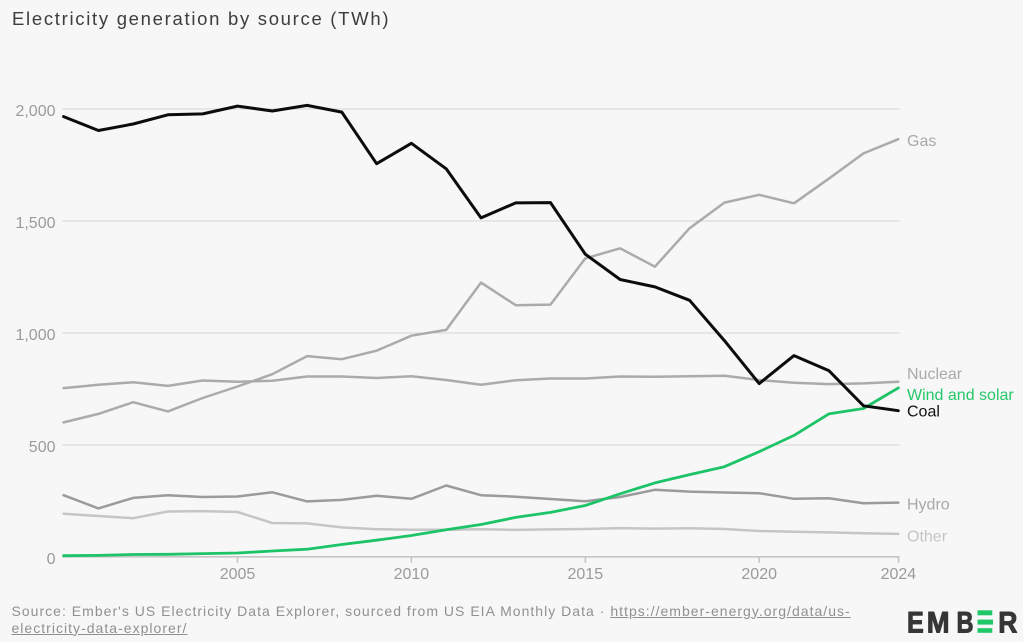 The width and height of the screenshot is (1023, 642). I want to click on svg-text: Other, so click(927, 536).